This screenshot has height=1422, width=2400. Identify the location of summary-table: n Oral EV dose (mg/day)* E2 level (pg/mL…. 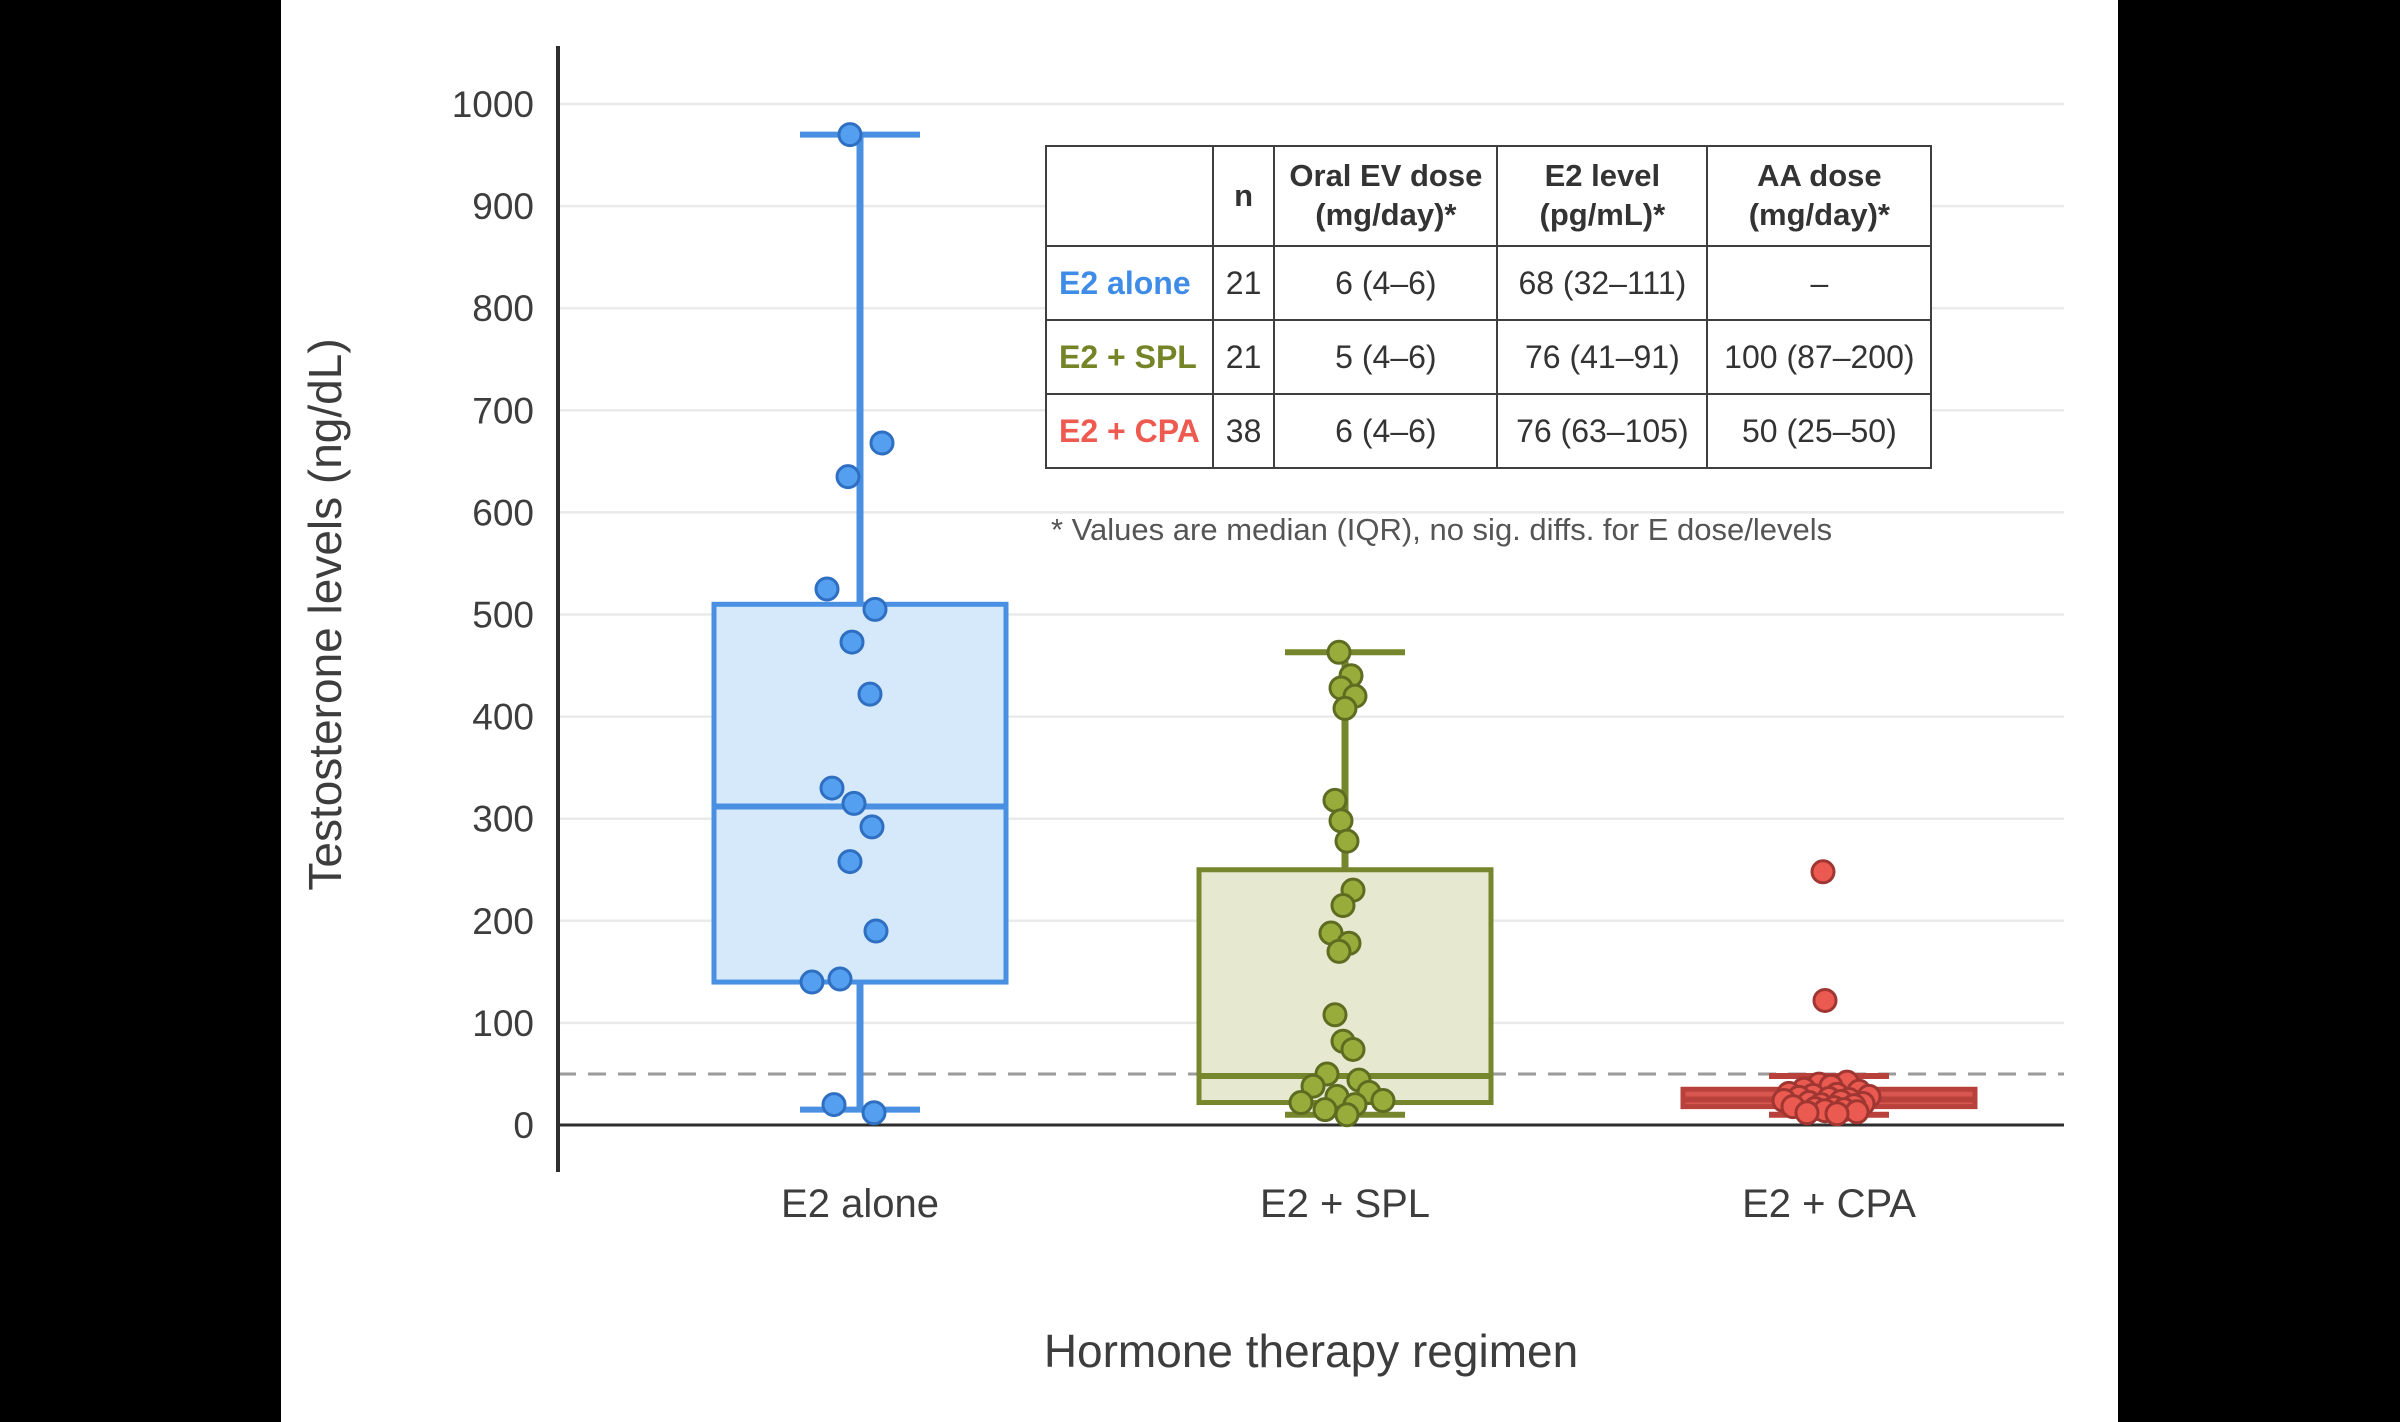
(1489, 307).